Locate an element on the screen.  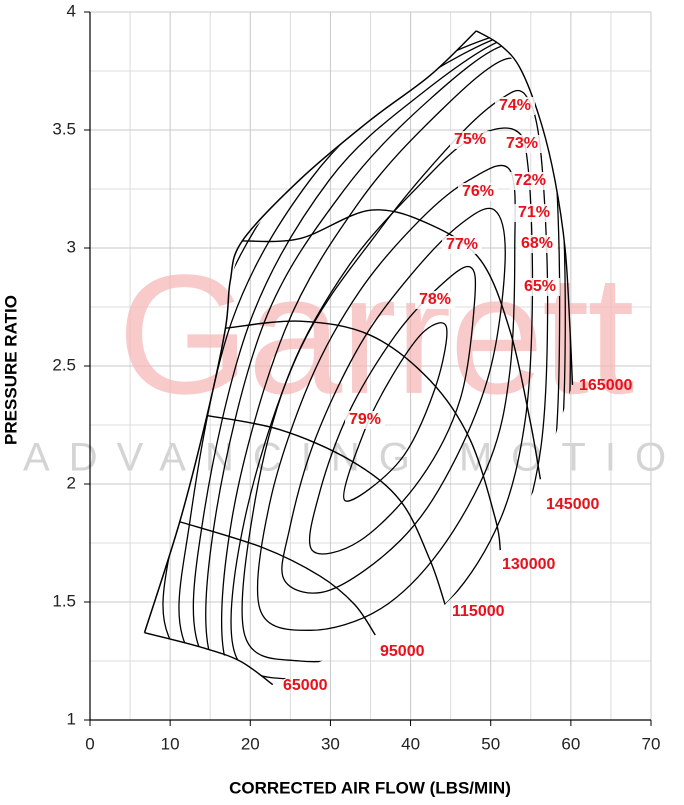
efficiency-label: 76% is located at coordinates (478, 191).